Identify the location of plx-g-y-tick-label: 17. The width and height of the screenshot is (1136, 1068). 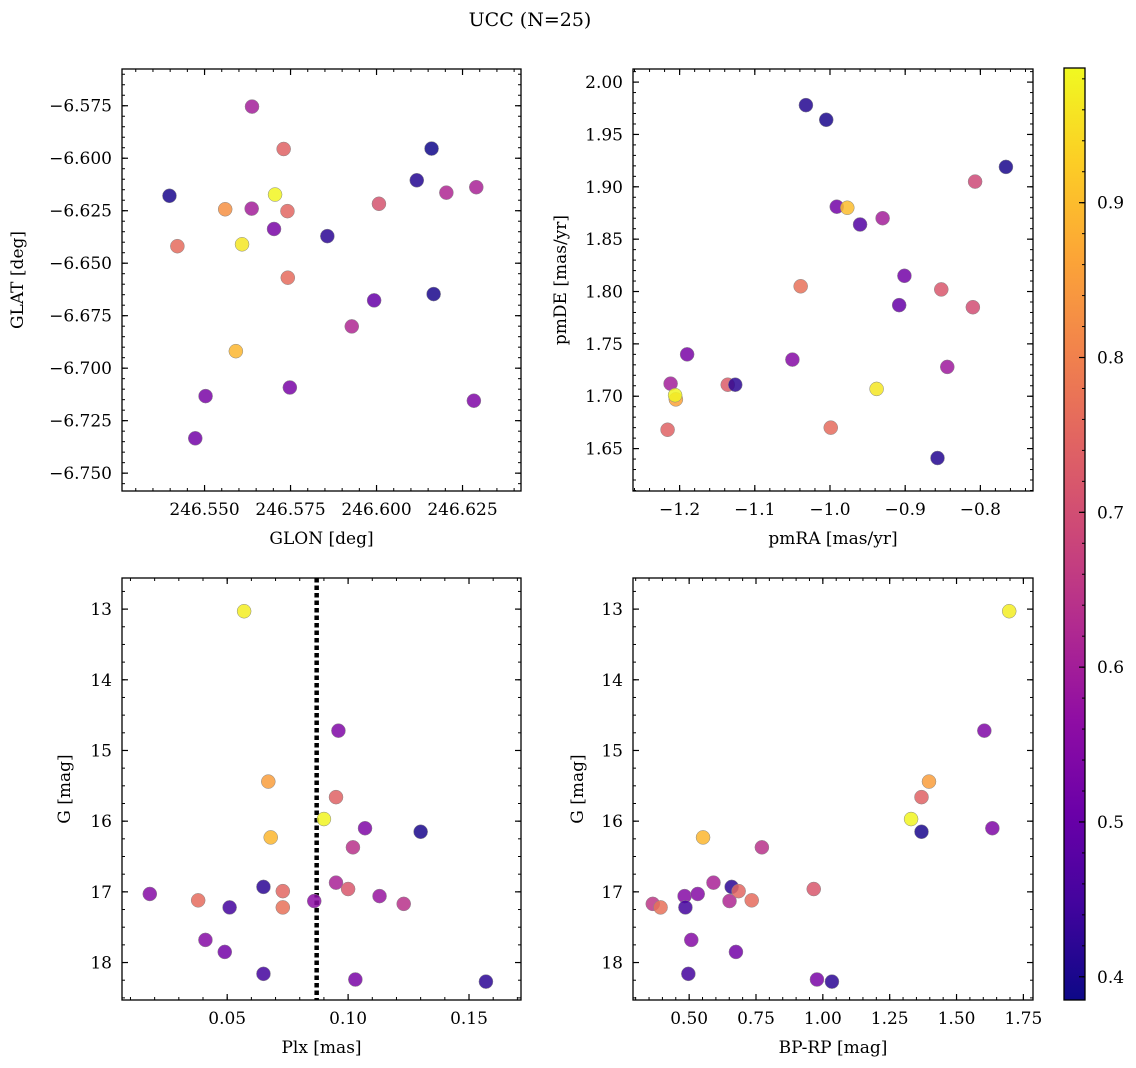
(101, 893).